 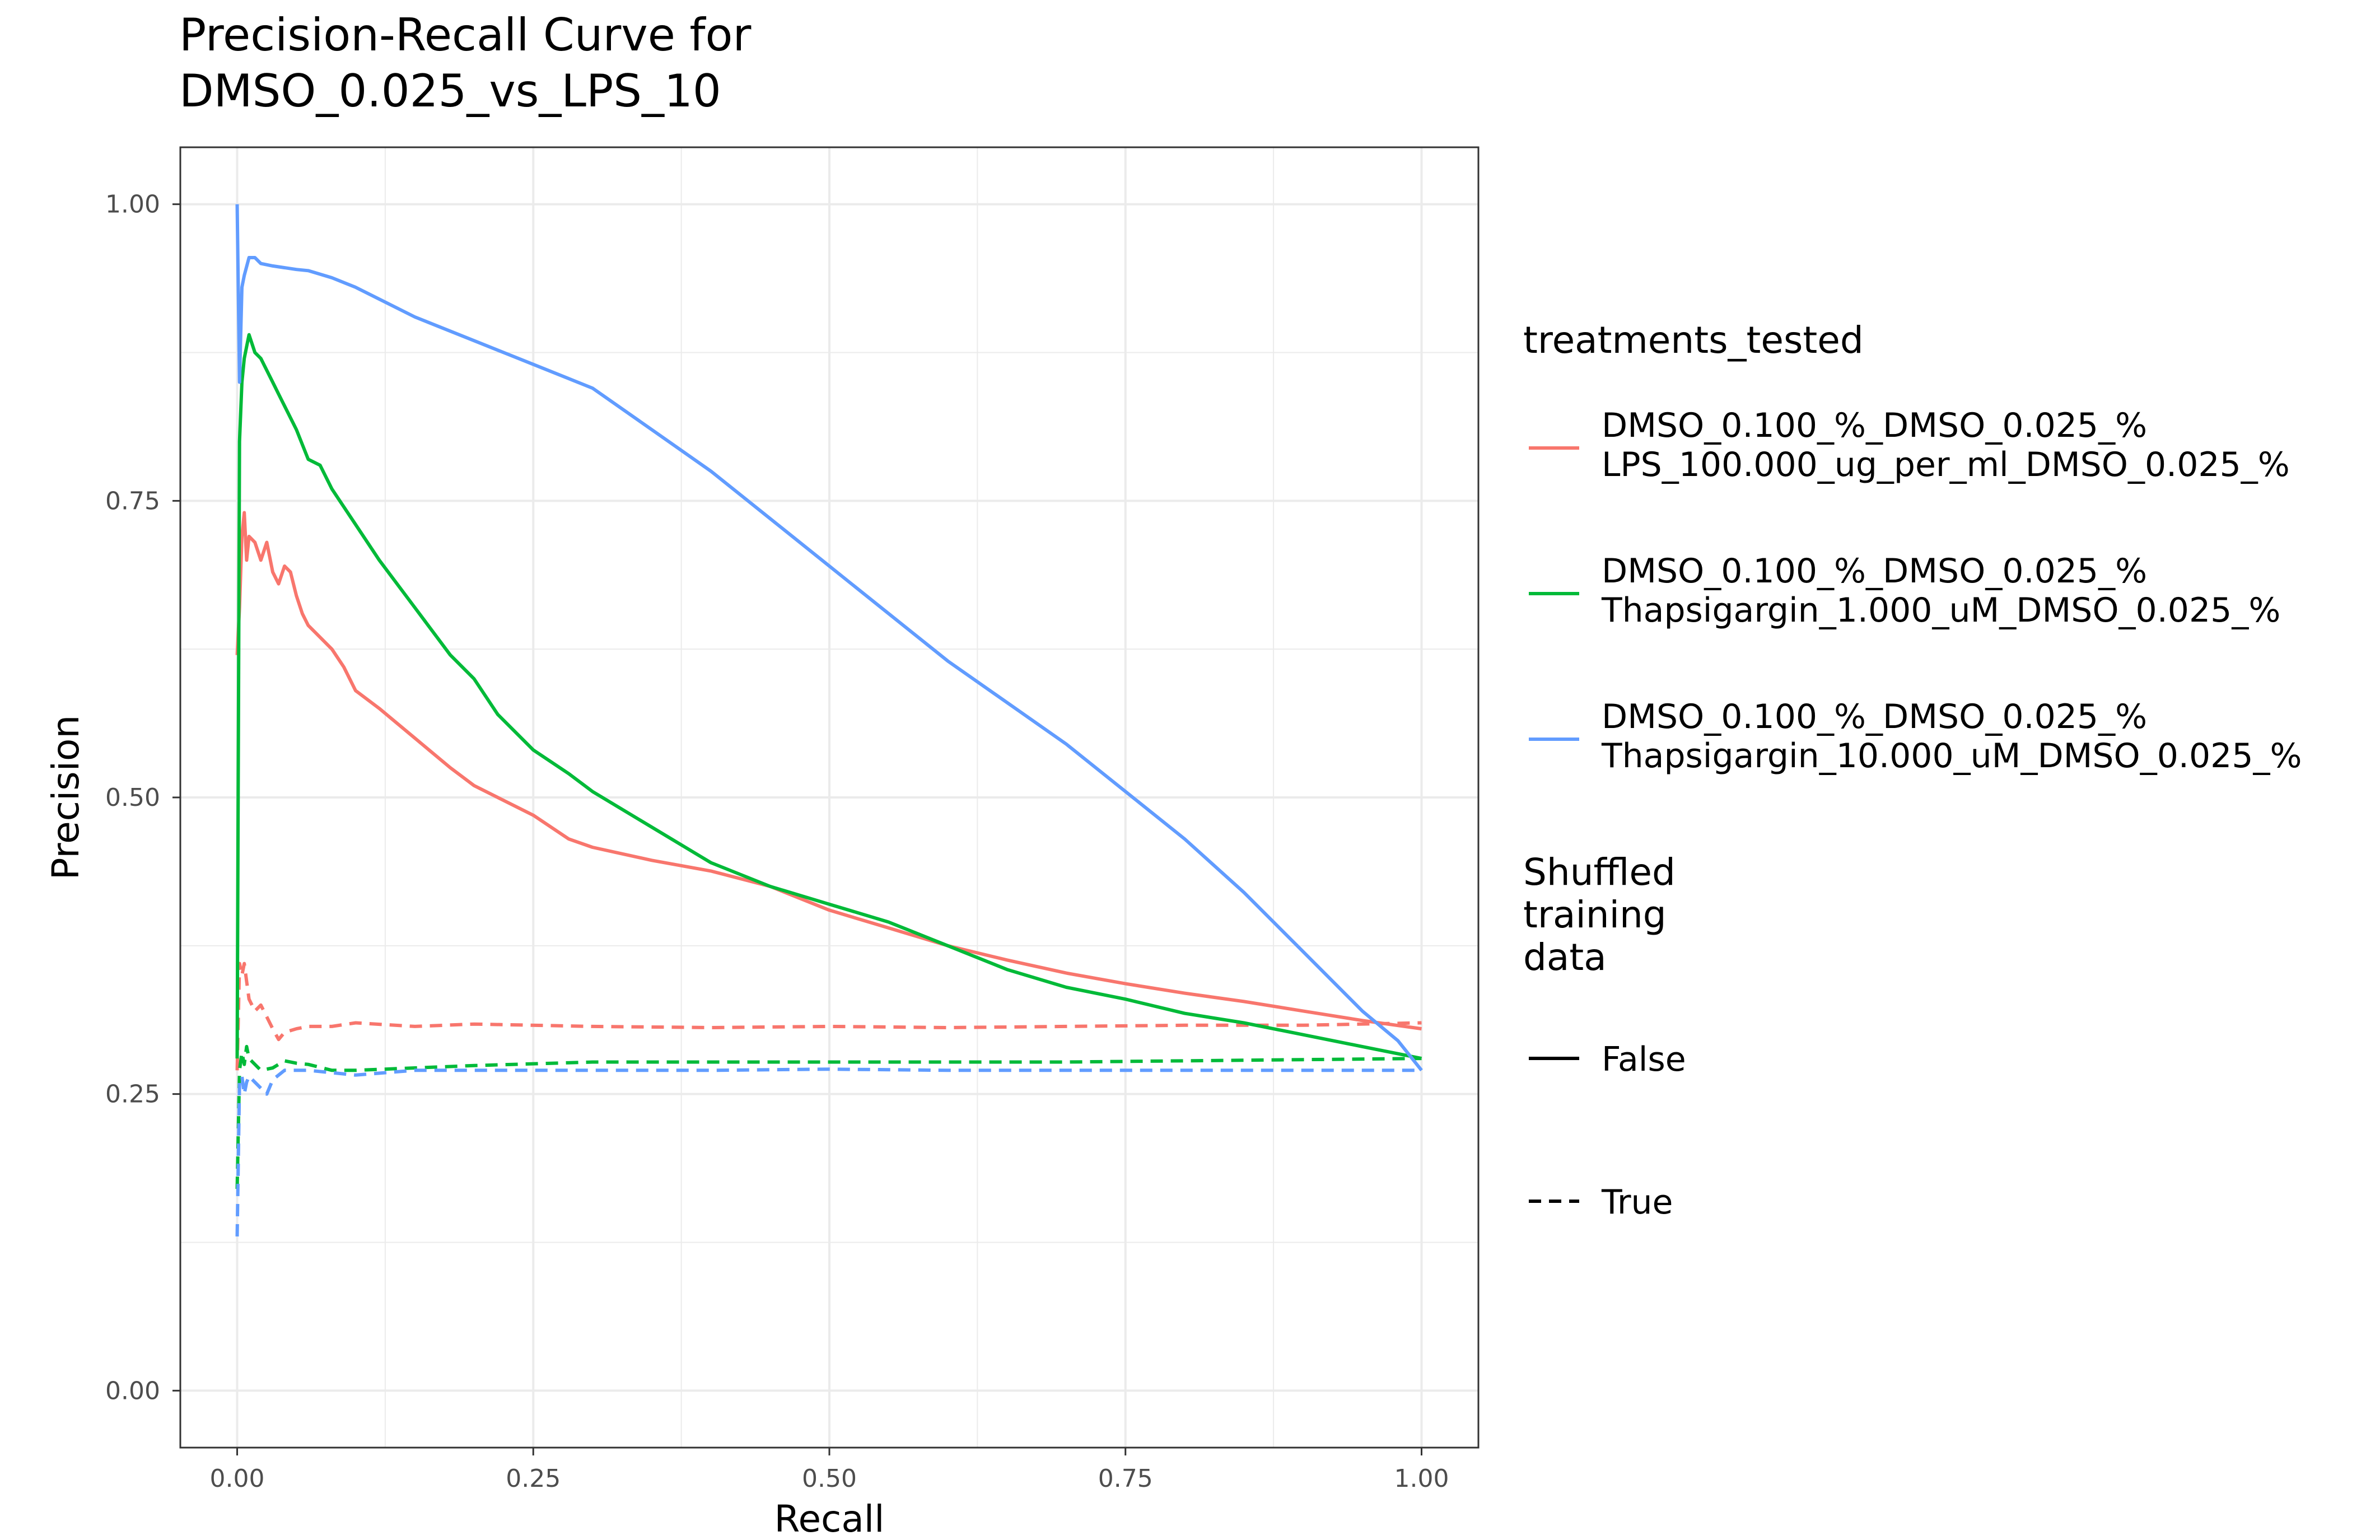 I want to click on legend-shuffled-title-line: training, so click(x=1595, y=915).